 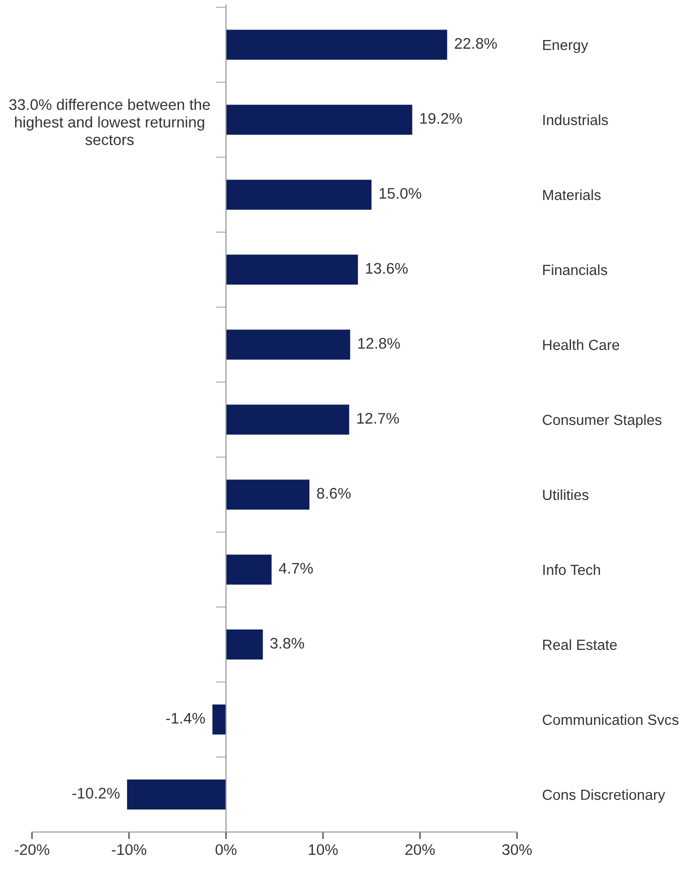 I want to click on y-tick-label: Communication Svcs, so click(x=610, y=719).